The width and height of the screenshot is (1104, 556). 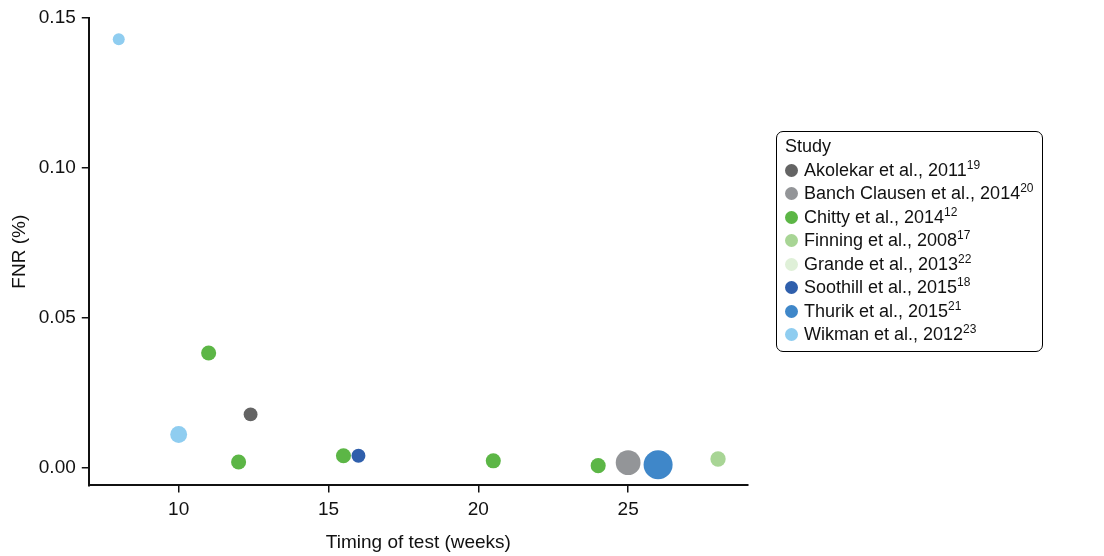 I want to click on x-tick-label: 10, so click(x=179, y=509).